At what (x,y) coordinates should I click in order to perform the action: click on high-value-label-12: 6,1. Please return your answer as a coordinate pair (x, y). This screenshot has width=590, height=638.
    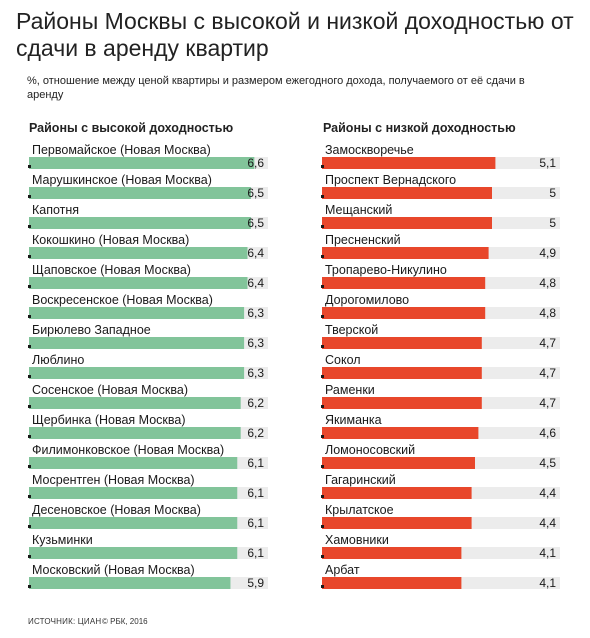
    Looking at the image, I should click on (255, 493).